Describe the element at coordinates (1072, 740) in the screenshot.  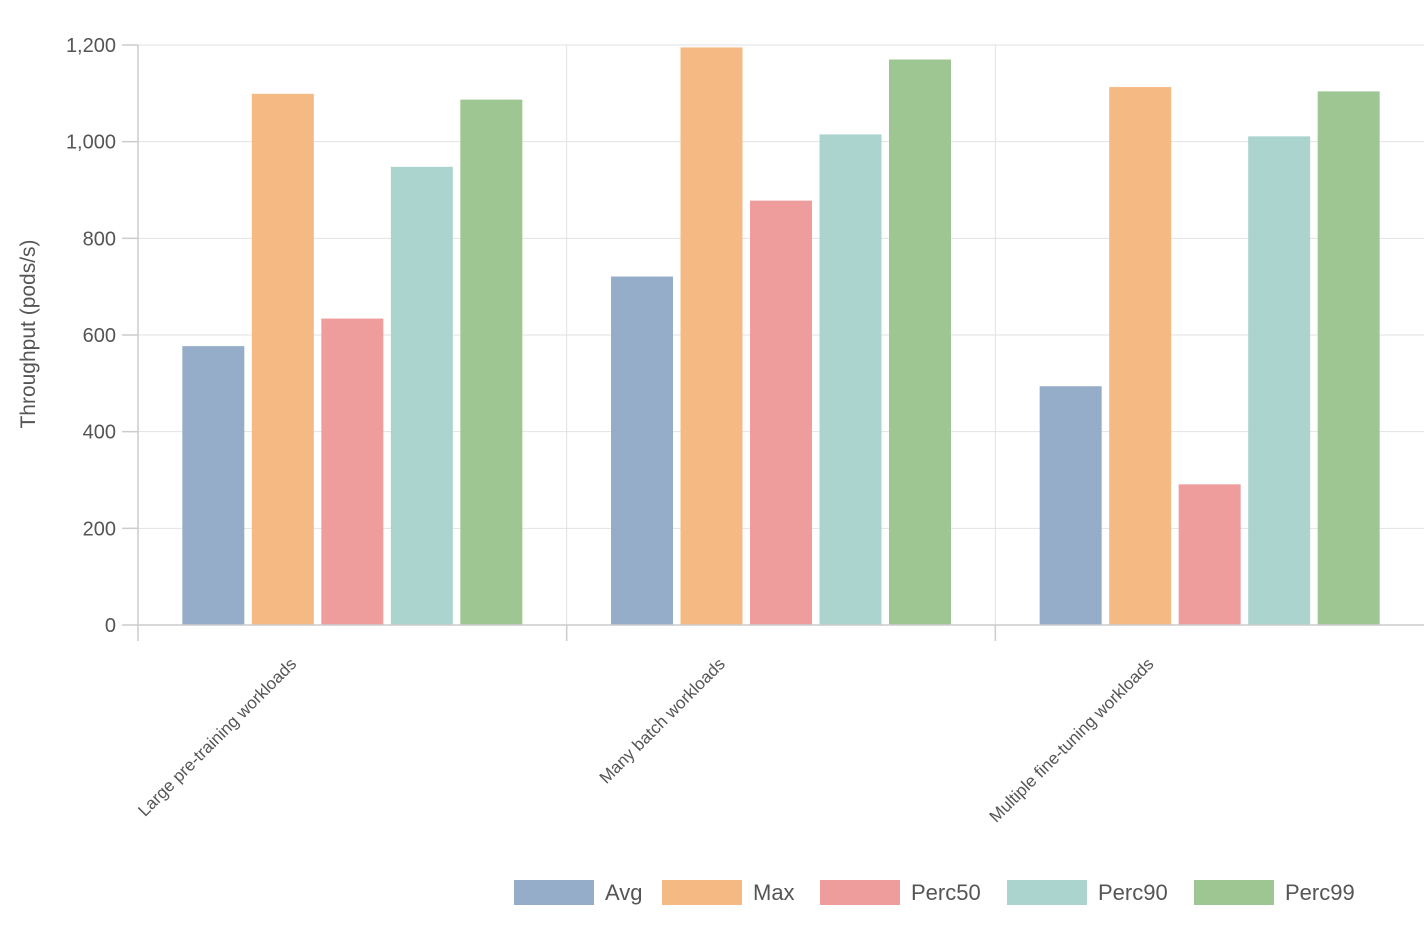
I see `x-tick-label: Multiple fine-tuning workloads` at that location.